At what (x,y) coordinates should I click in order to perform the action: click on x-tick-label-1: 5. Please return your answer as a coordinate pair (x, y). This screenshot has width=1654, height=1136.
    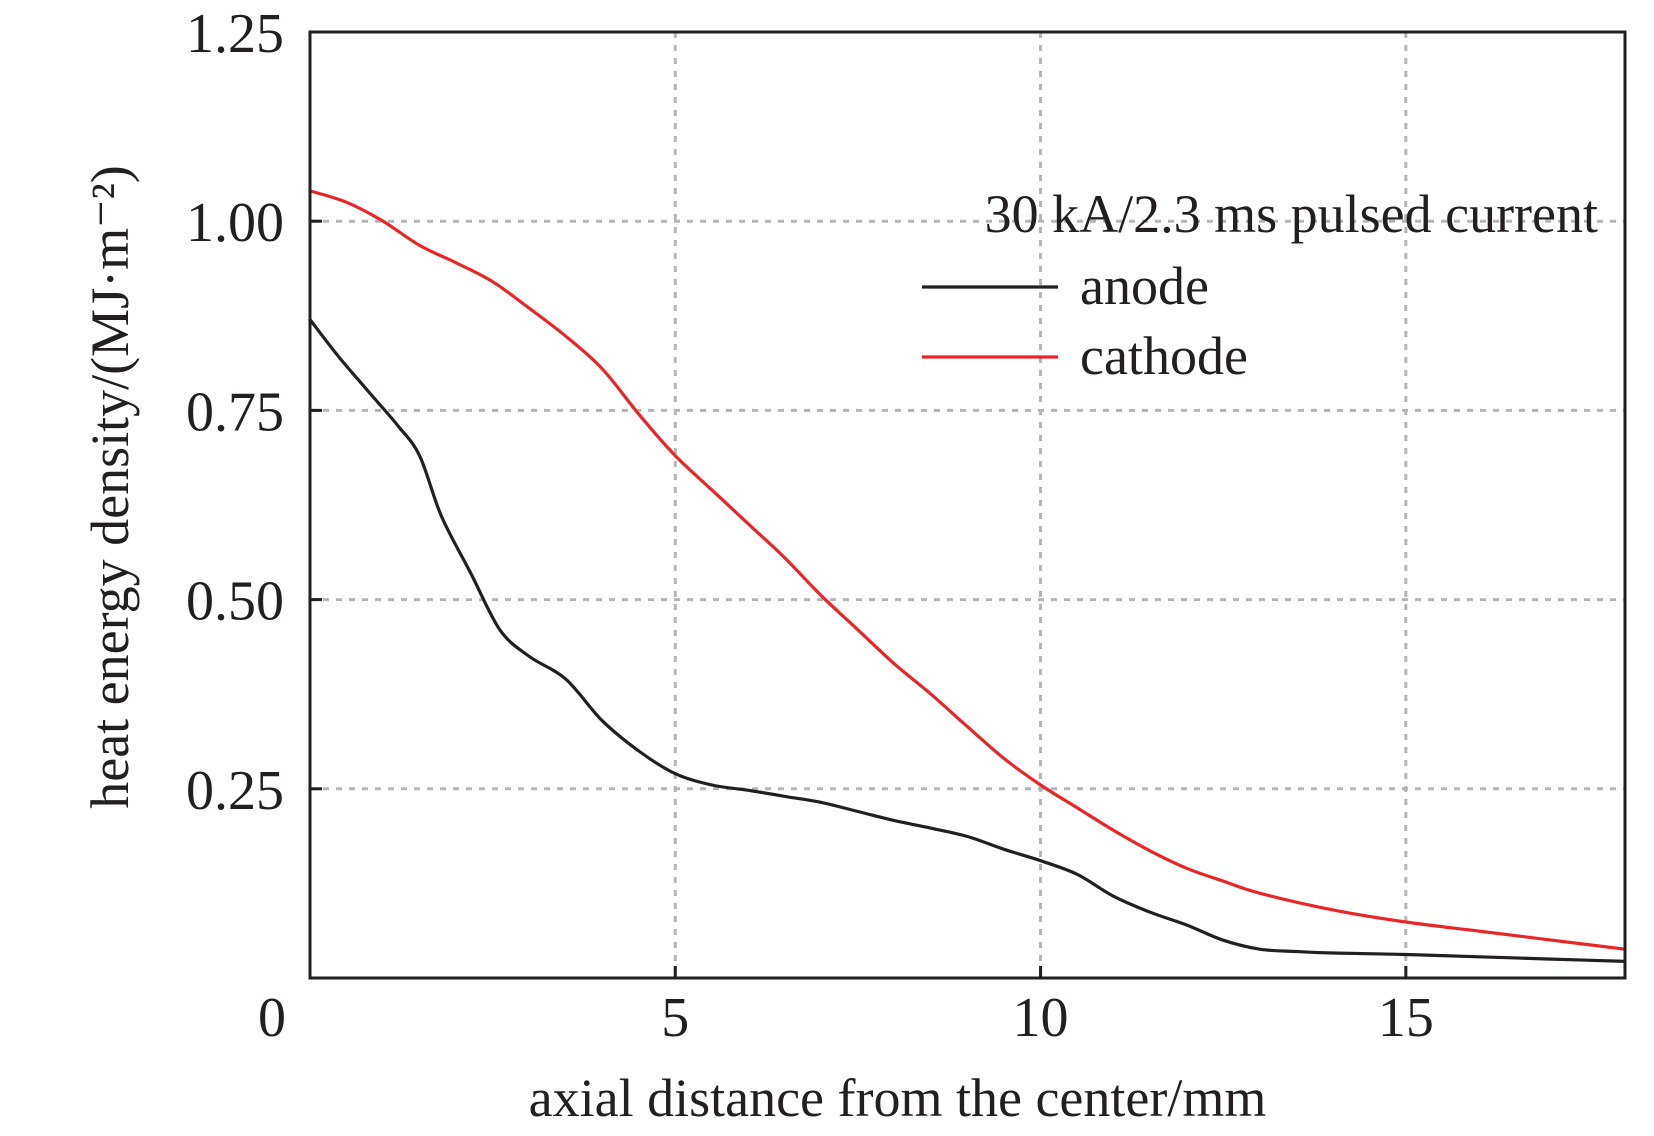
    Looking at the image, I should click on (675, 1018).